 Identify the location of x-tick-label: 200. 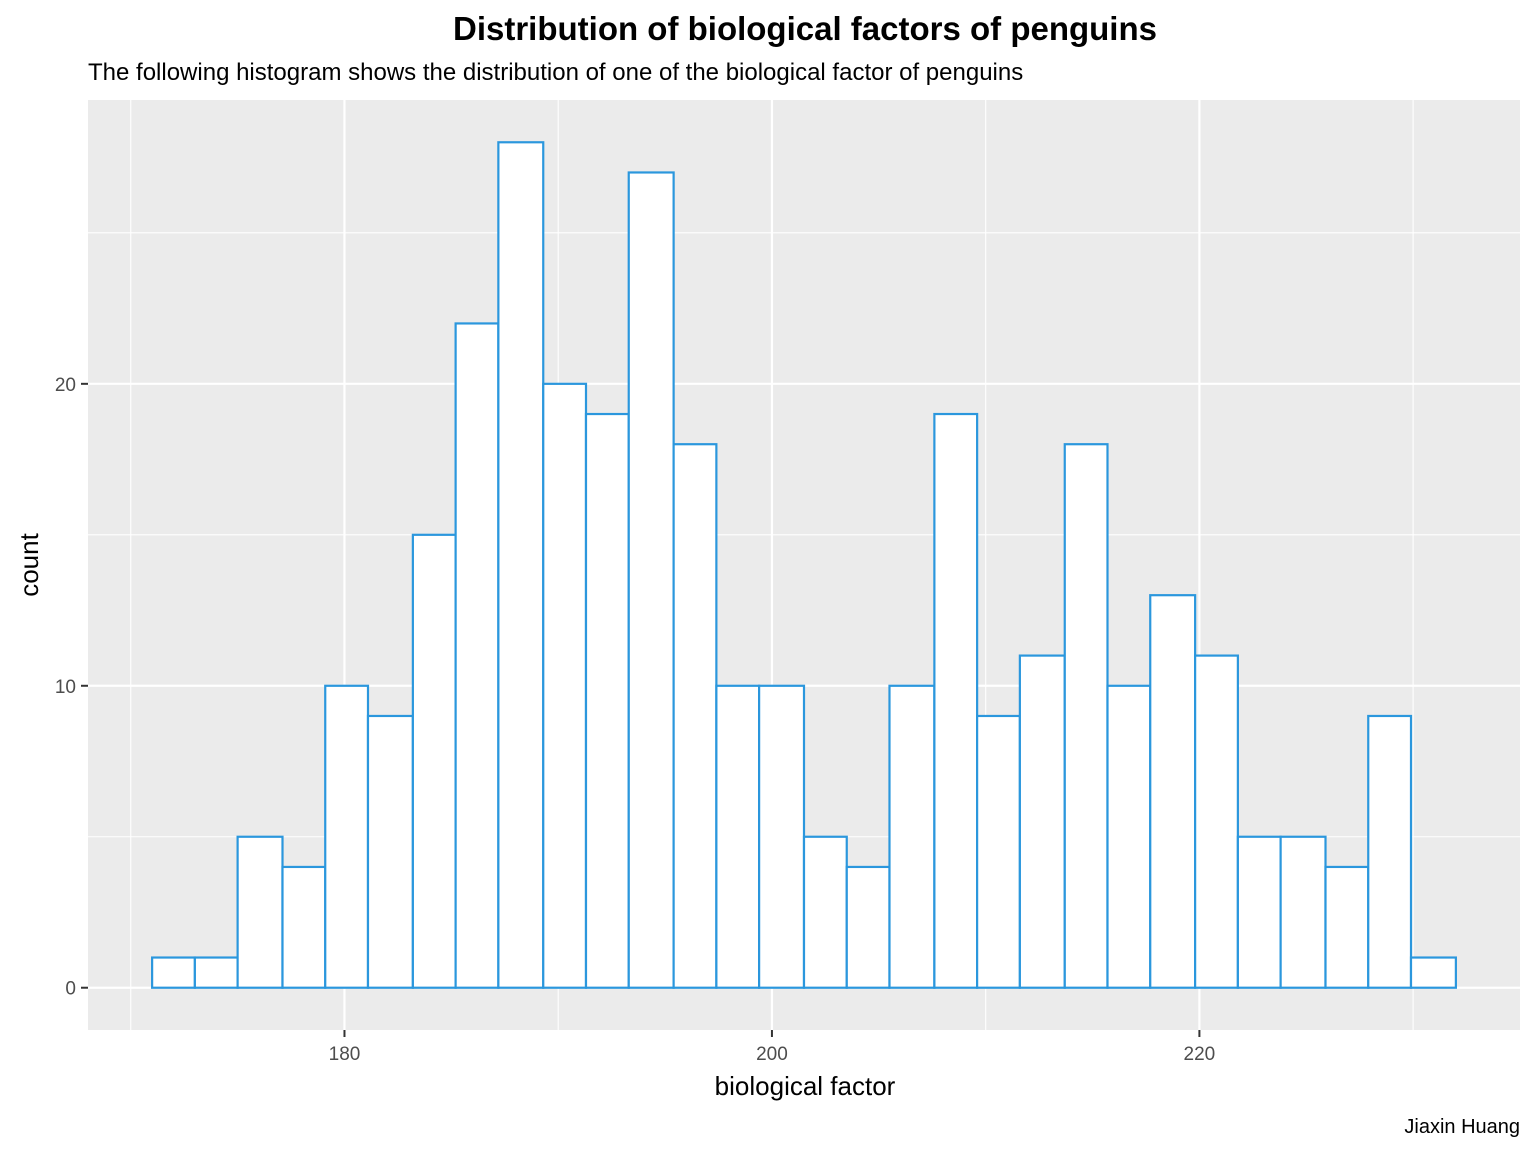
(772, 1054).